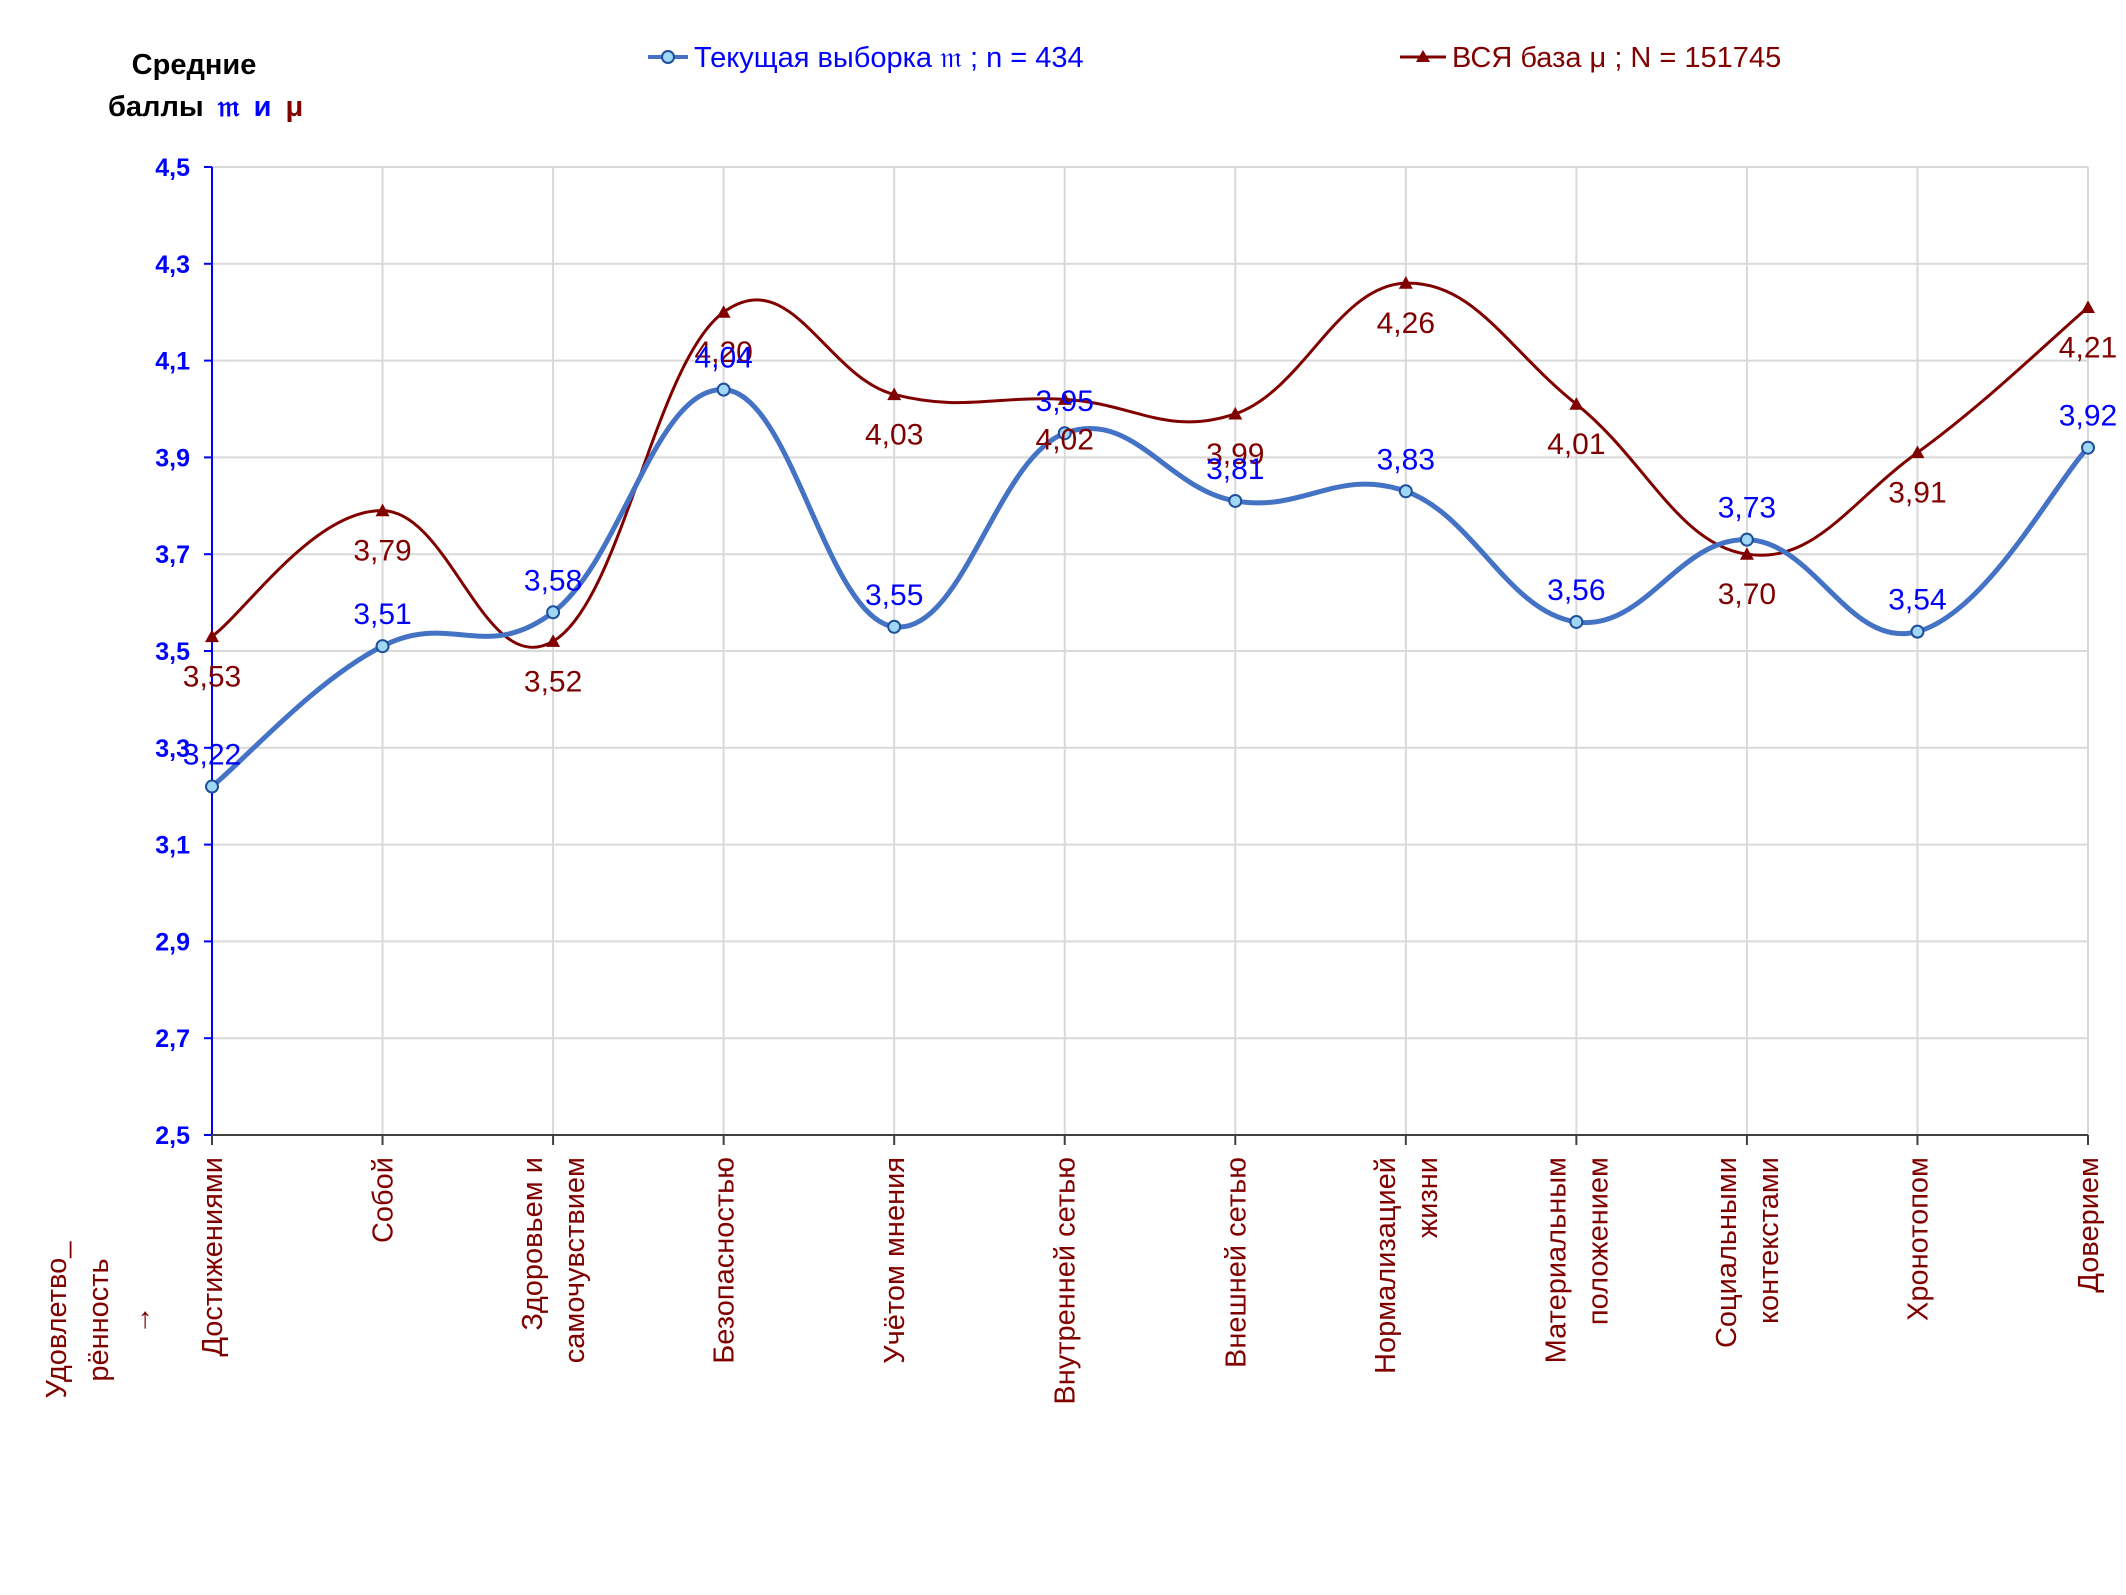 The height and width of the screenshot is (1595, 2126). I want to click on y-tick-label: 3,1, so click(172, 846).